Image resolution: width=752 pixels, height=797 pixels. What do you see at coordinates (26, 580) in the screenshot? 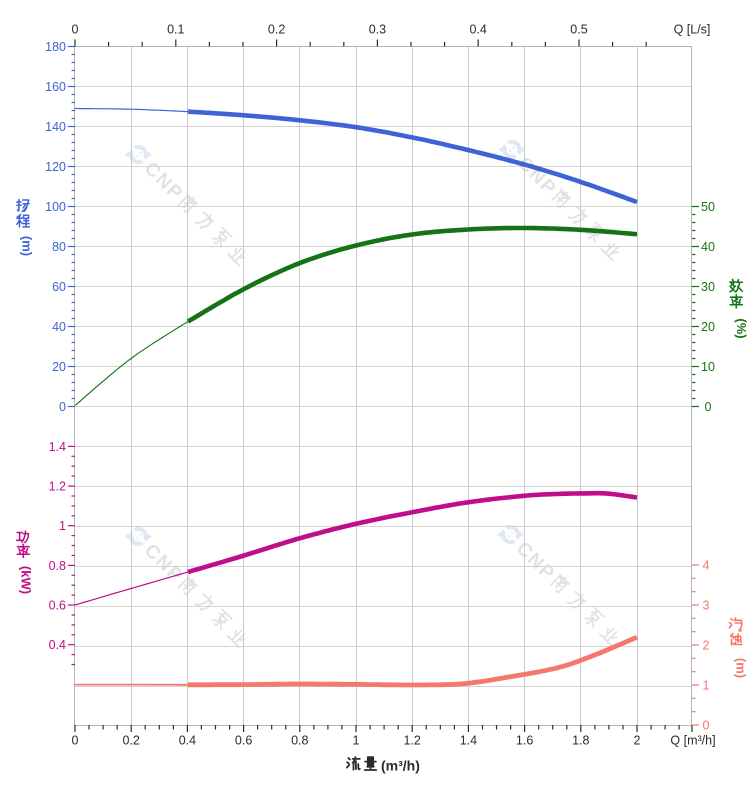
I see `svg-text: (kW)` at bounding box center [26, 580].